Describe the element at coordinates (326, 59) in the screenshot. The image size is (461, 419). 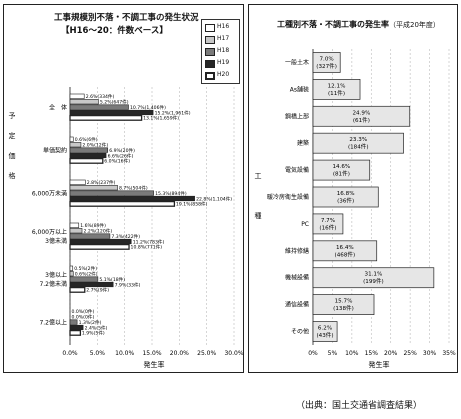
I see `right-data-label-value: 7.0%` at that location.